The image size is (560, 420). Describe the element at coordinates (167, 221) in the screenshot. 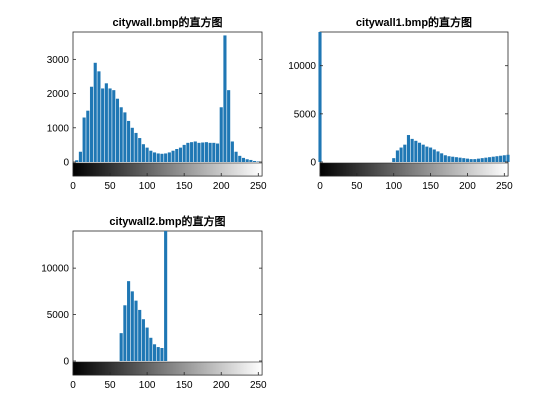

I see `chart-title: citywall2.bmp的直方图` at that location.